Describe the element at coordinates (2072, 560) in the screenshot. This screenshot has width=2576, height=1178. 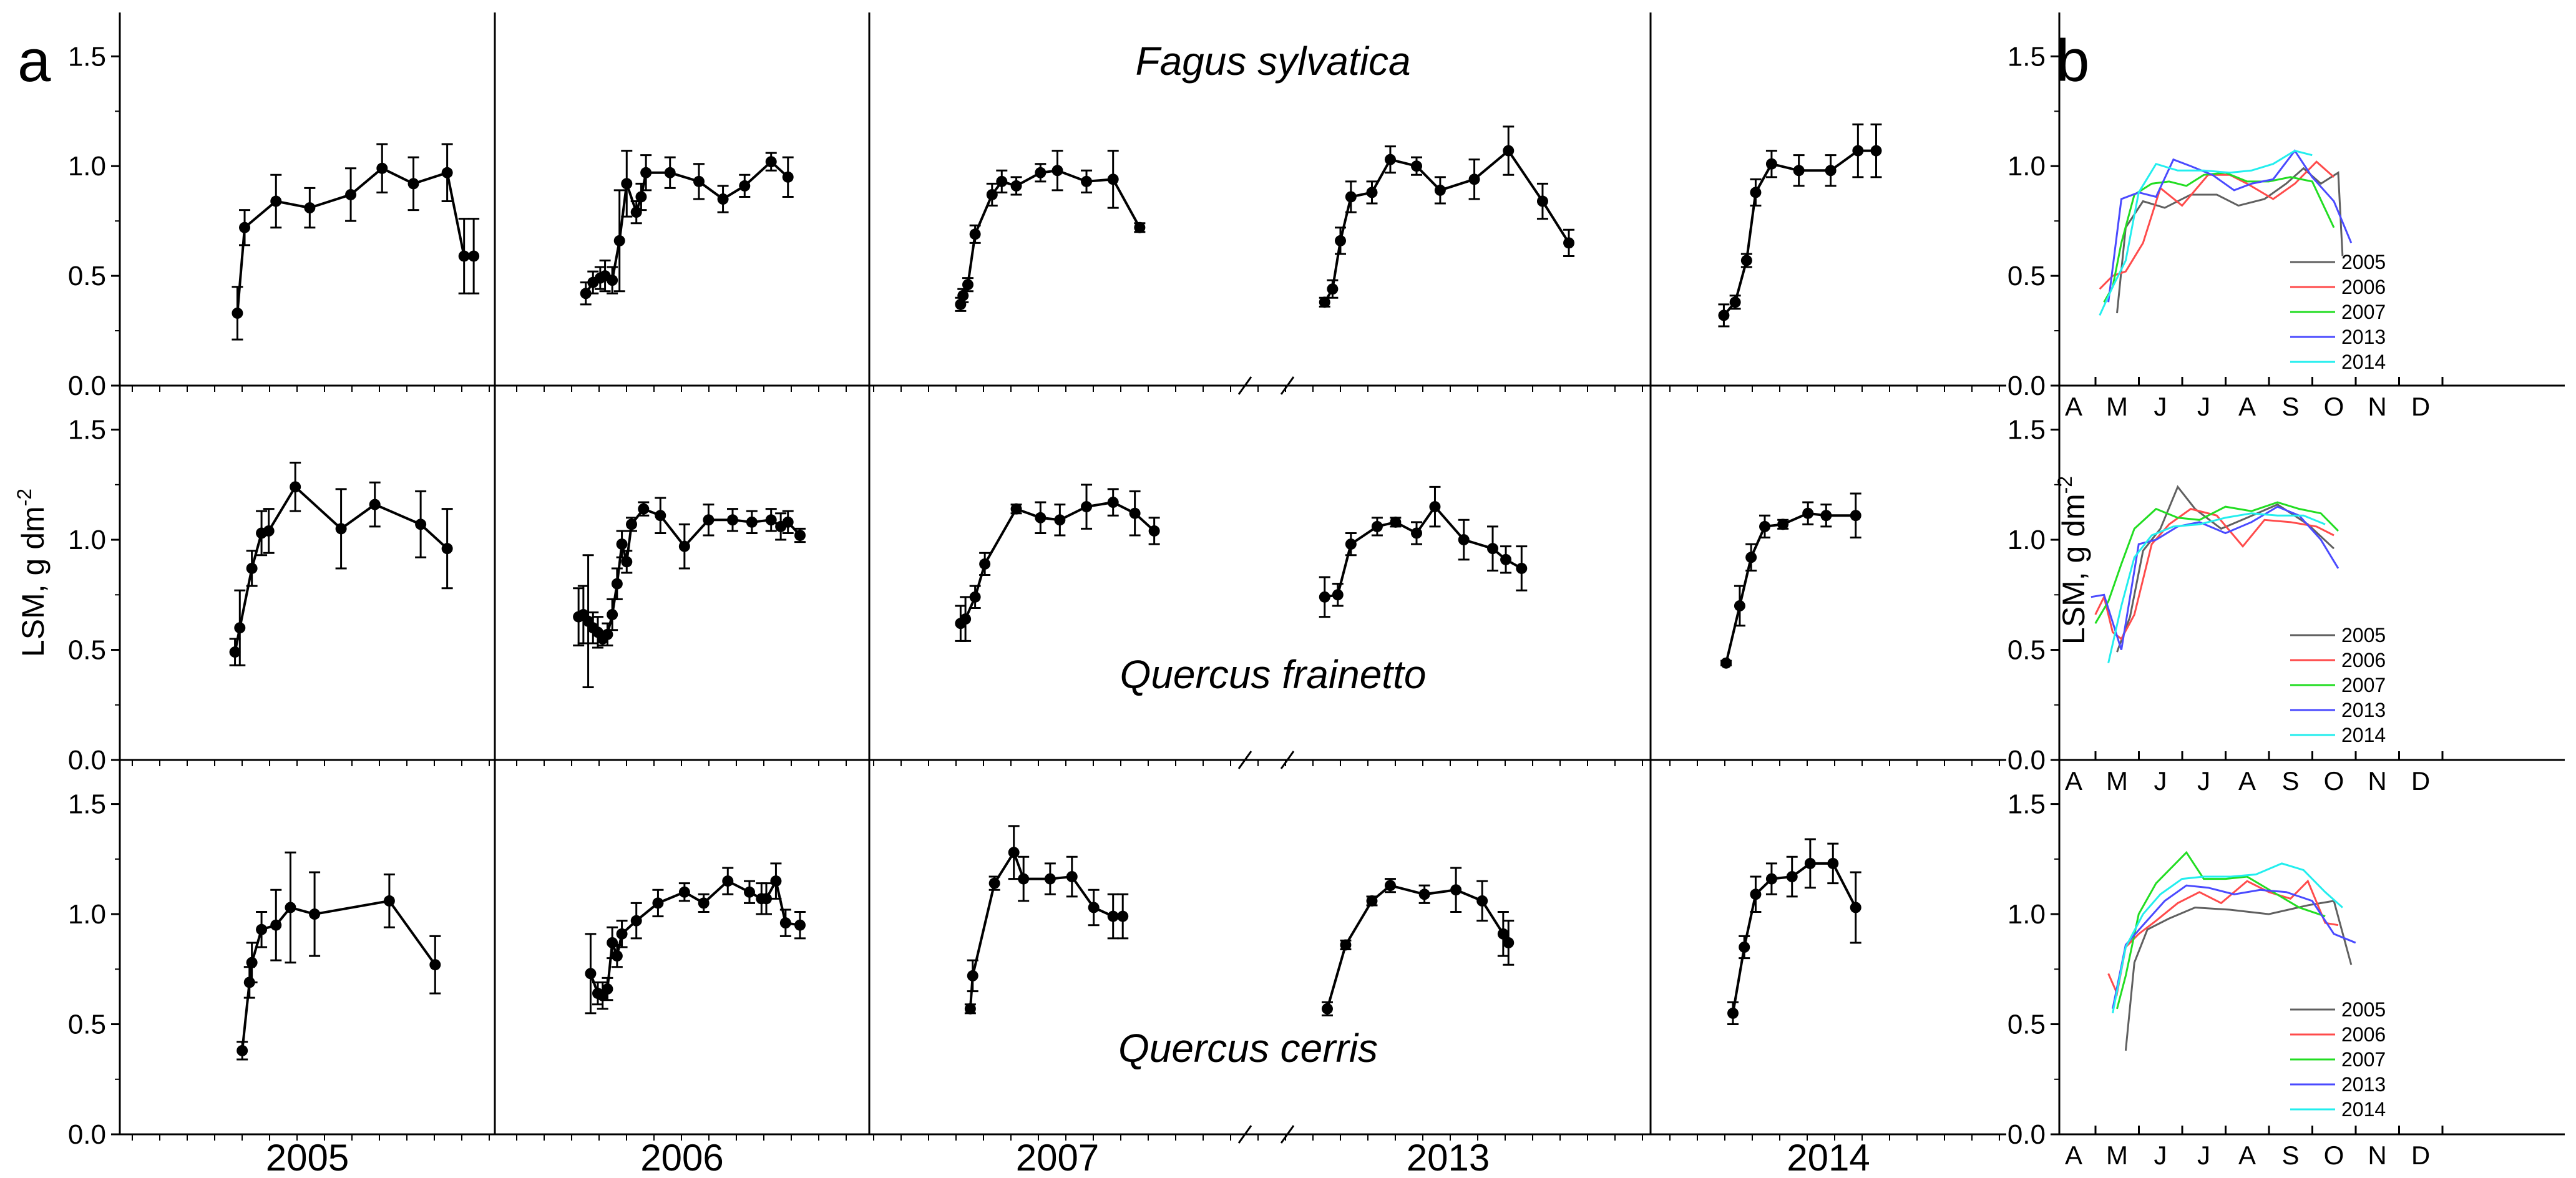
I see `y-axis-label-b: LSM, g dm-2` at that location.